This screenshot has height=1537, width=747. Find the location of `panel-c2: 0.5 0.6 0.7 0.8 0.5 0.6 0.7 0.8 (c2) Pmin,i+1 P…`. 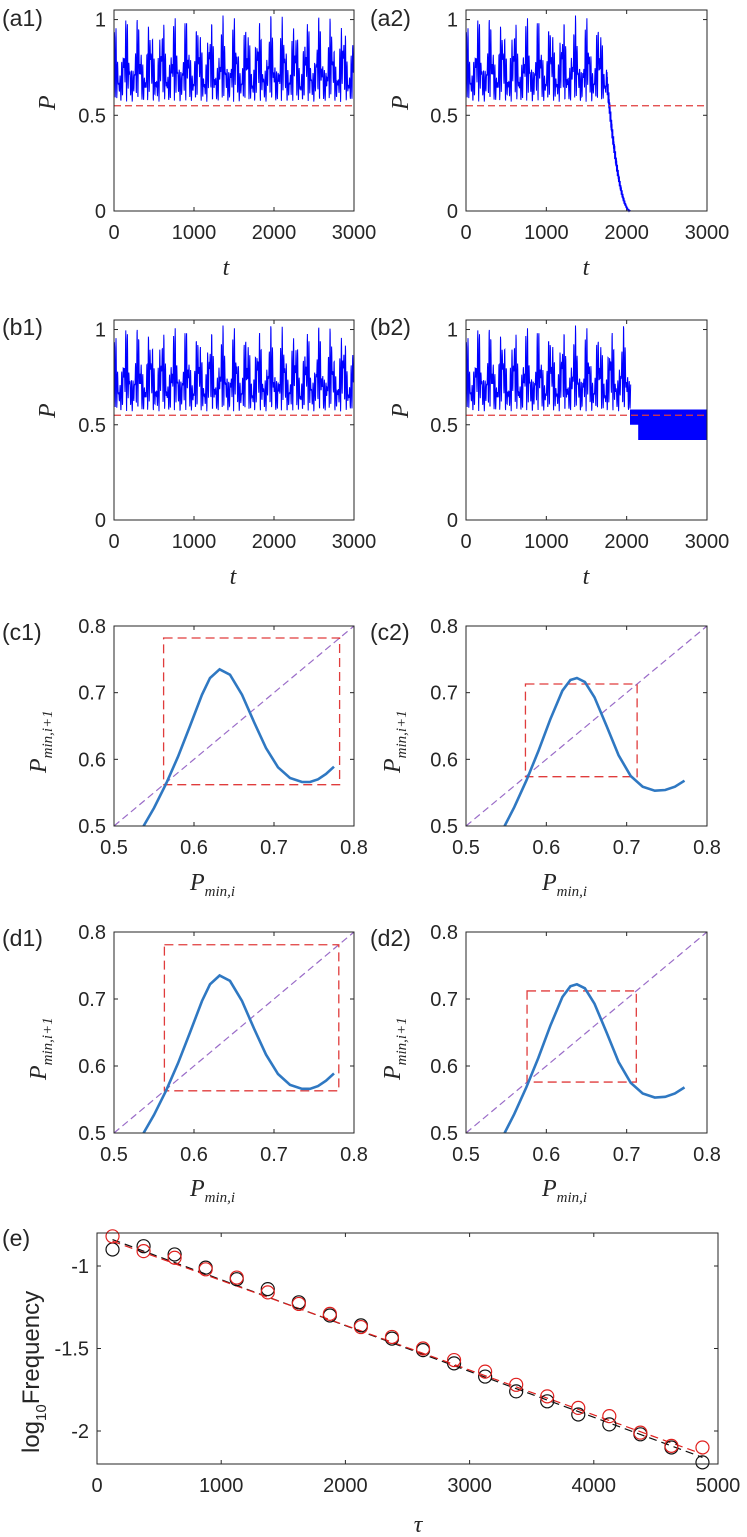

panel-c2: 0.5 0.6 0.7 0.8 0.5 0.6 0.7 0.8 (c2) Pmin,i+1 P… is located at coordinates (545, 758).